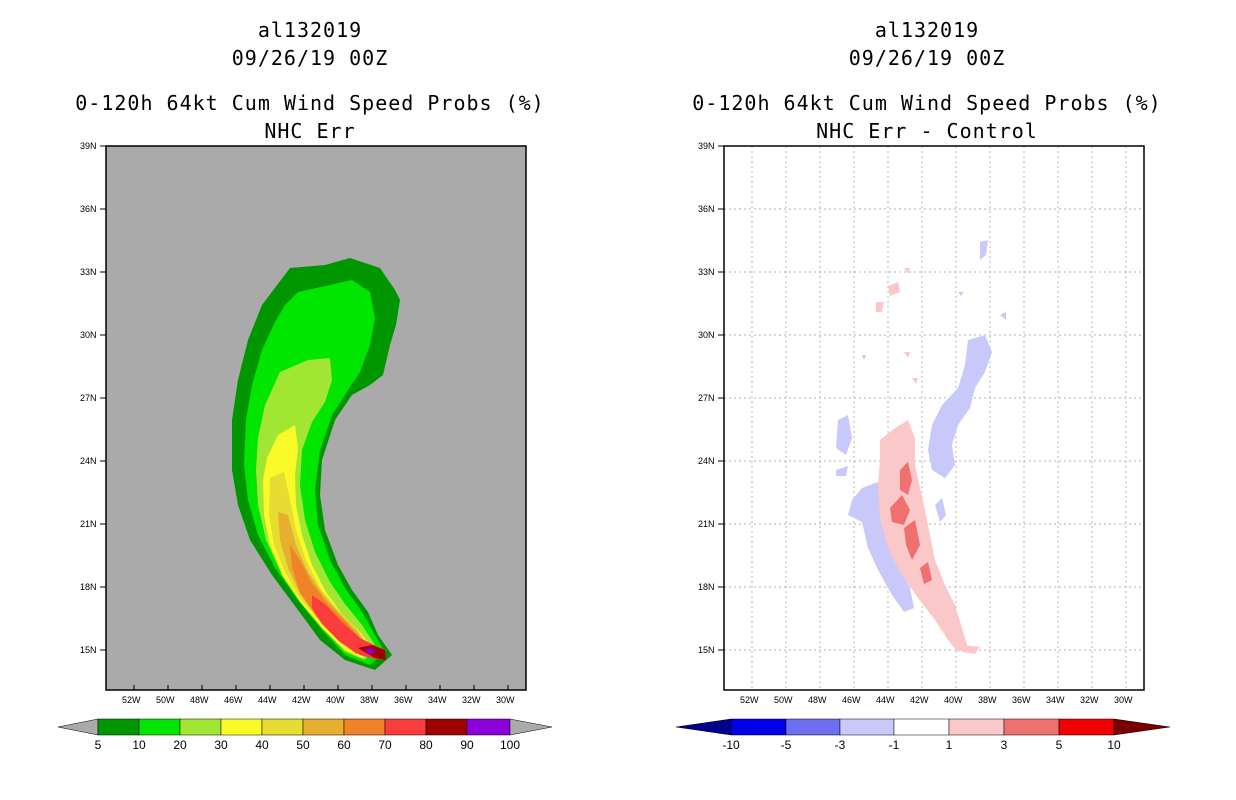 The height and width of the screenshot is (800, 1236). Describe the element at coordinates (844, 435) in the screenshot. I see `right-neg-region-sw` at that location.